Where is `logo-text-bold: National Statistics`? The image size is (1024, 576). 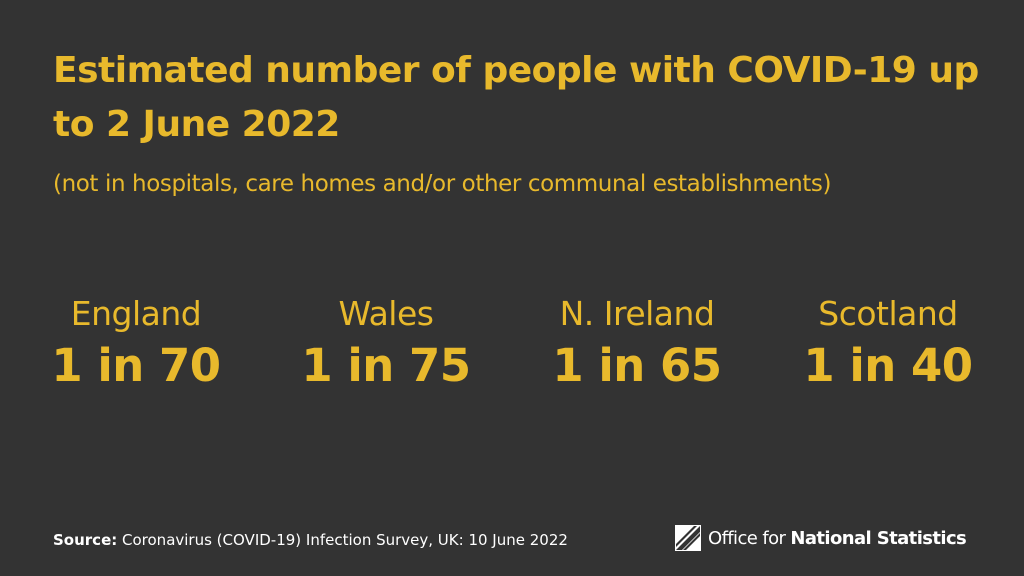
logo-text-bold: National Statistics is located at coordinates (878, 538).